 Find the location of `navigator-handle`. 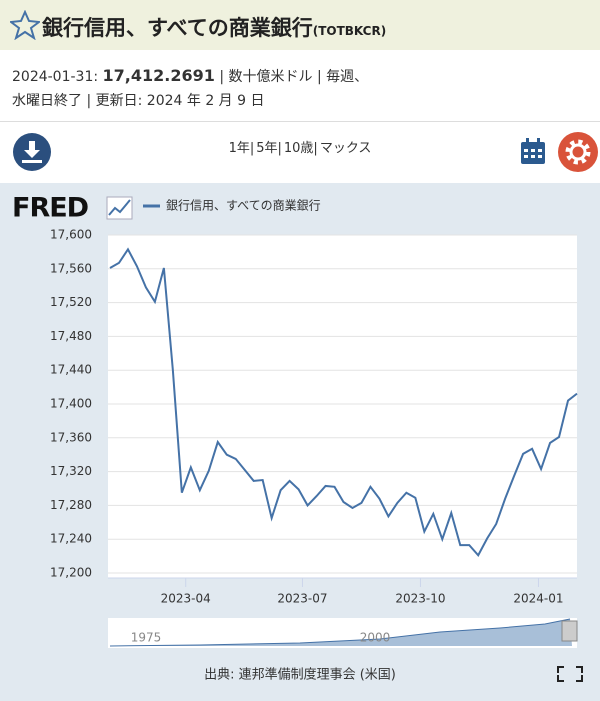

navigator-handle is located at coordinates (569, 631).